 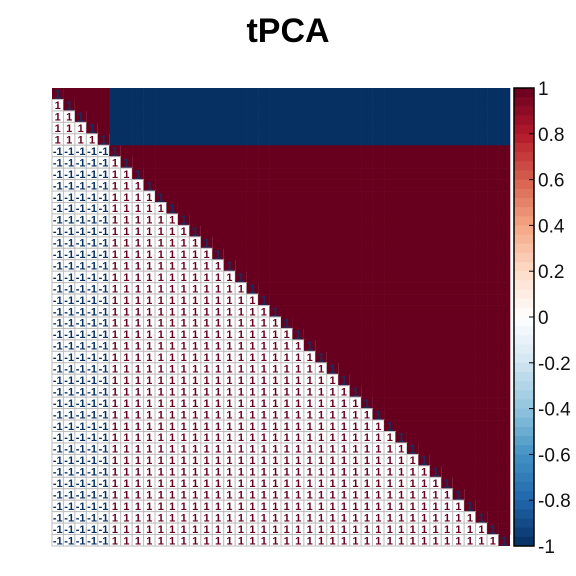 I want to click on diagonal-label: 1, so click(x=378, y=414).